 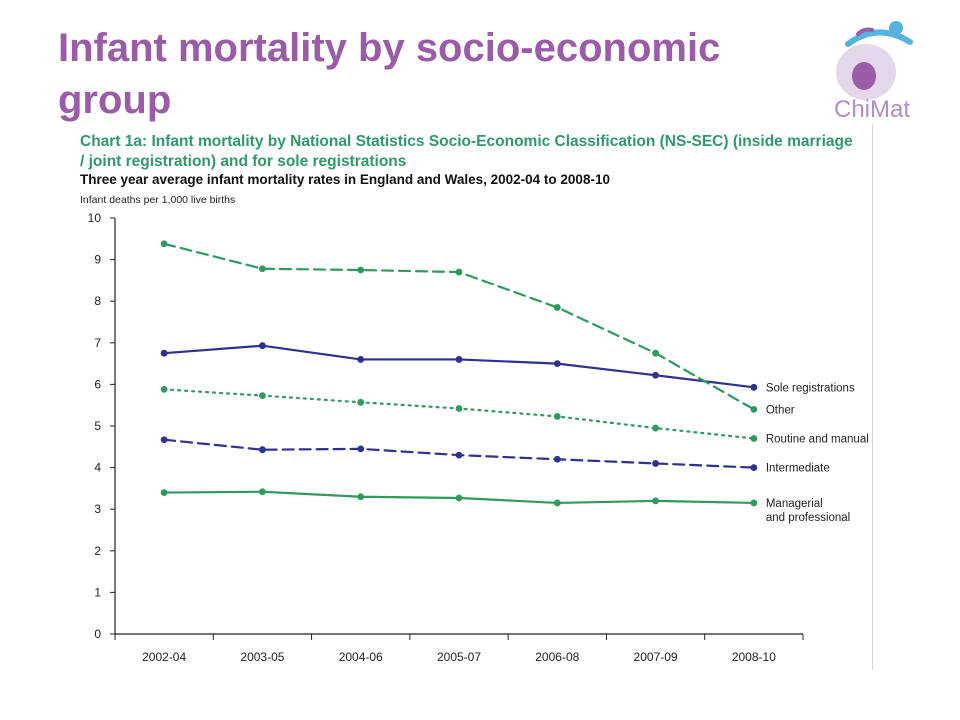 What do you see at coordinates (97, 343) in the screenshot?
I see `y-tick-label: 7` at bounding box center [97, 343].